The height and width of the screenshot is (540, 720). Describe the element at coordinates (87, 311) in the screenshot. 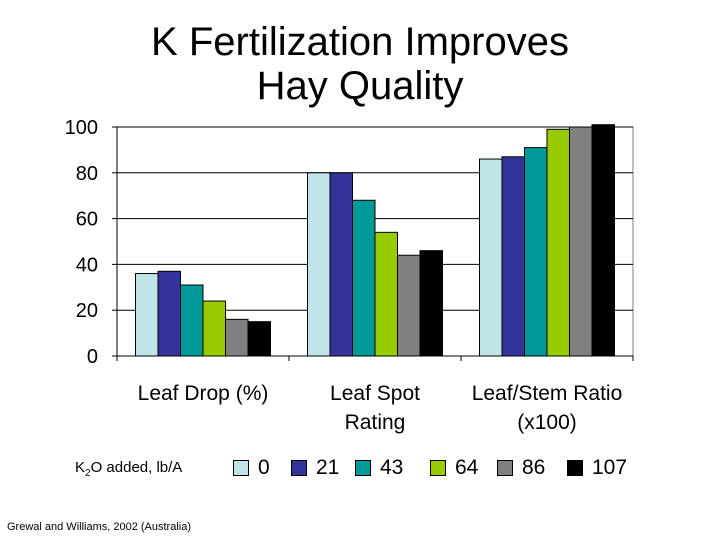

I see `y-tick-label: 20` at that location.